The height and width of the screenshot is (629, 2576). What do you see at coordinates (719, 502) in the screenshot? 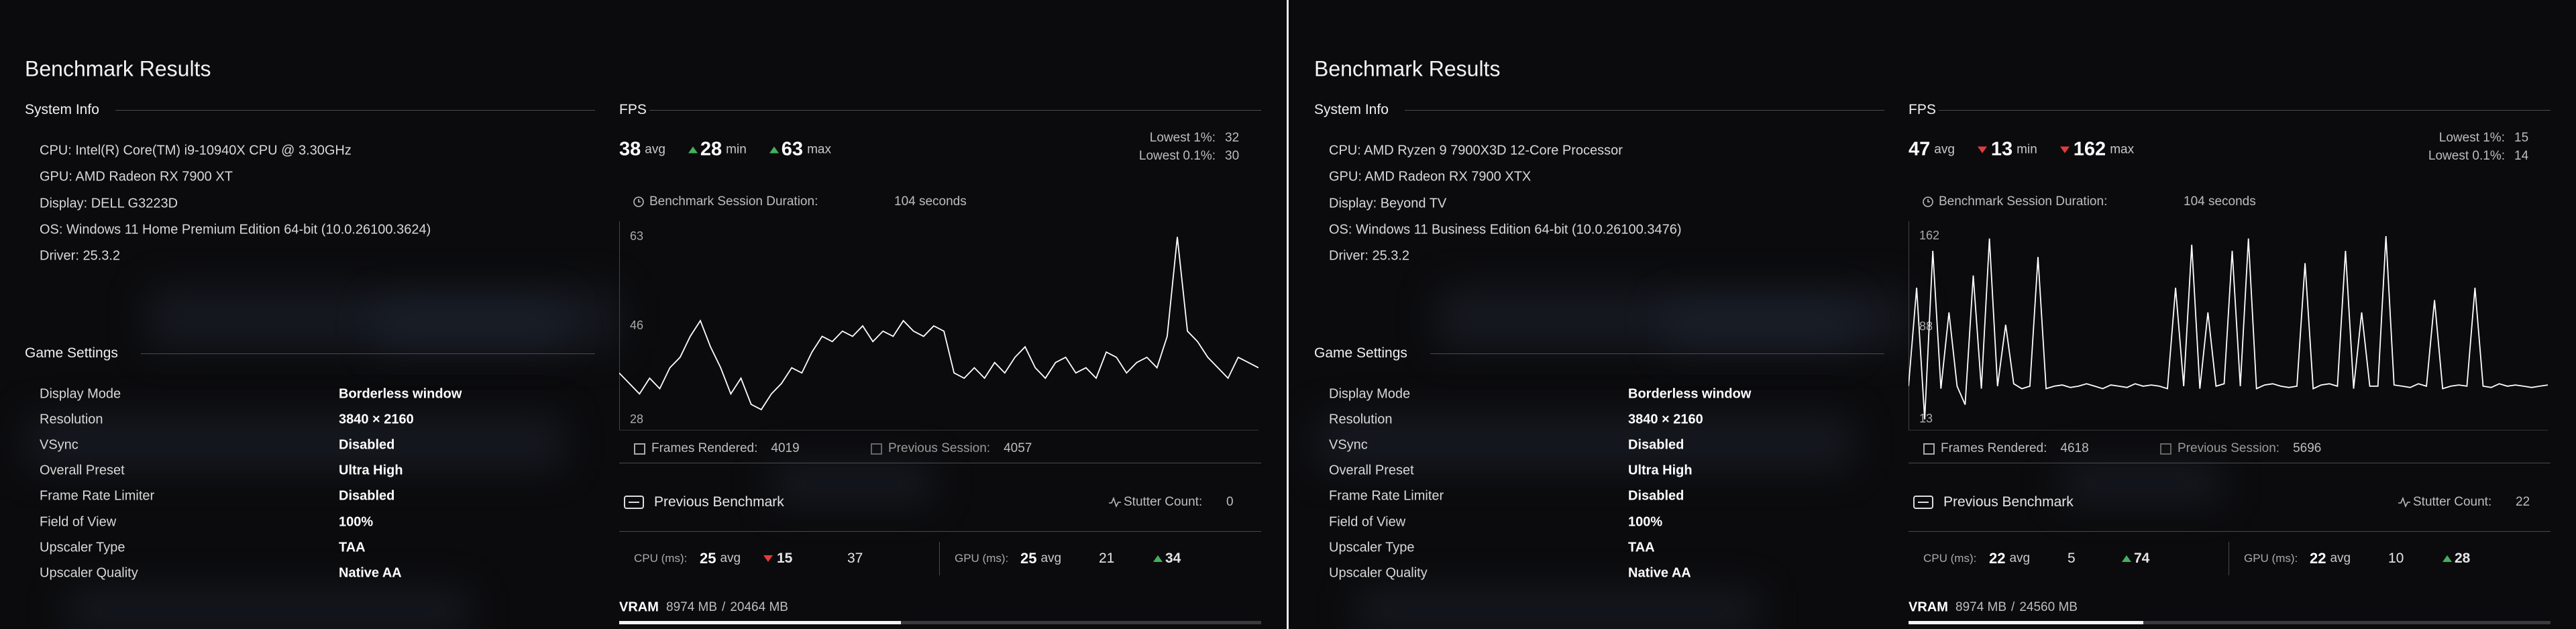
I see `previous-benchmark: Previous Benchmark` at bounding box center [719, 502].